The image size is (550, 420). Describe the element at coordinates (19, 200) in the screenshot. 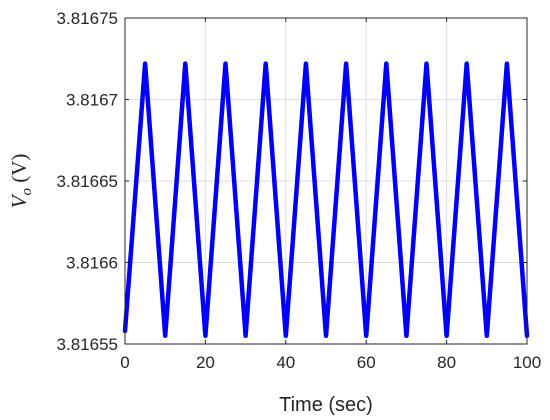

I see `y-axis-label-main: V` at that location.